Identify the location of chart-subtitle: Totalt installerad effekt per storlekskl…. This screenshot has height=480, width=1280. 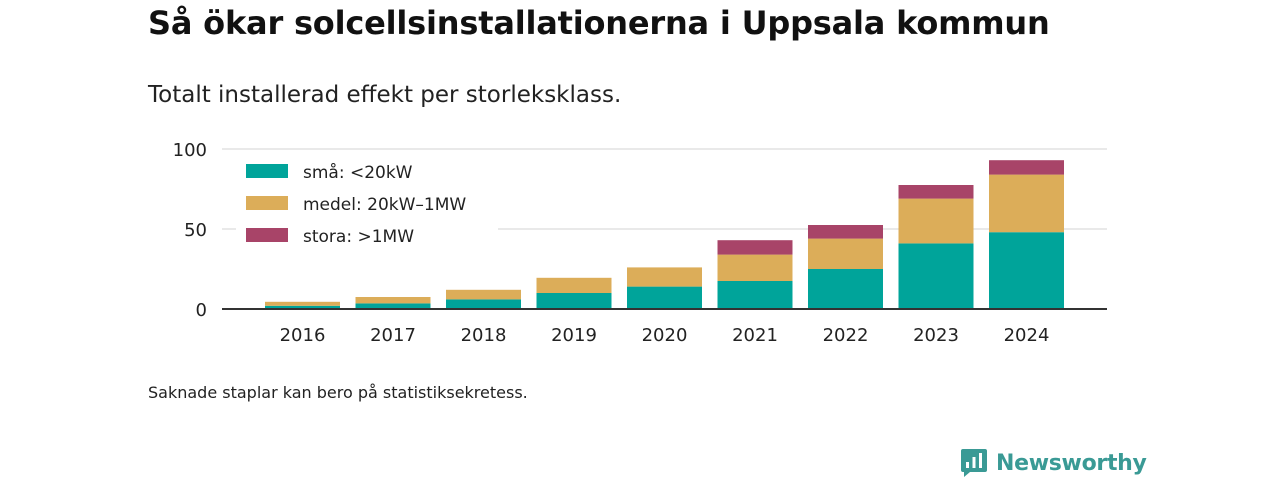
(385, 95).